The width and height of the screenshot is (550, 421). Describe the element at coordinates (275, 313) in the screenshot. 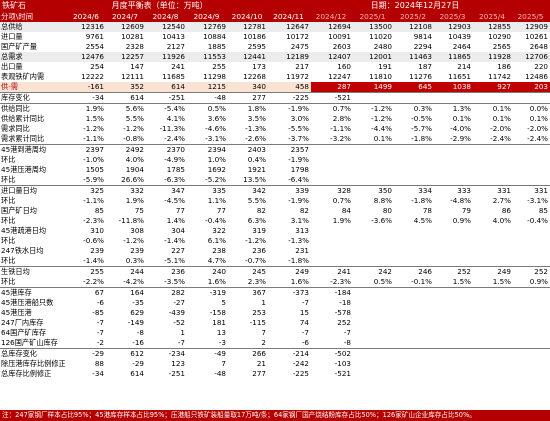

I see `table-row: 45港压港 -85 629 -439 -158 253 15 -578` at that location.